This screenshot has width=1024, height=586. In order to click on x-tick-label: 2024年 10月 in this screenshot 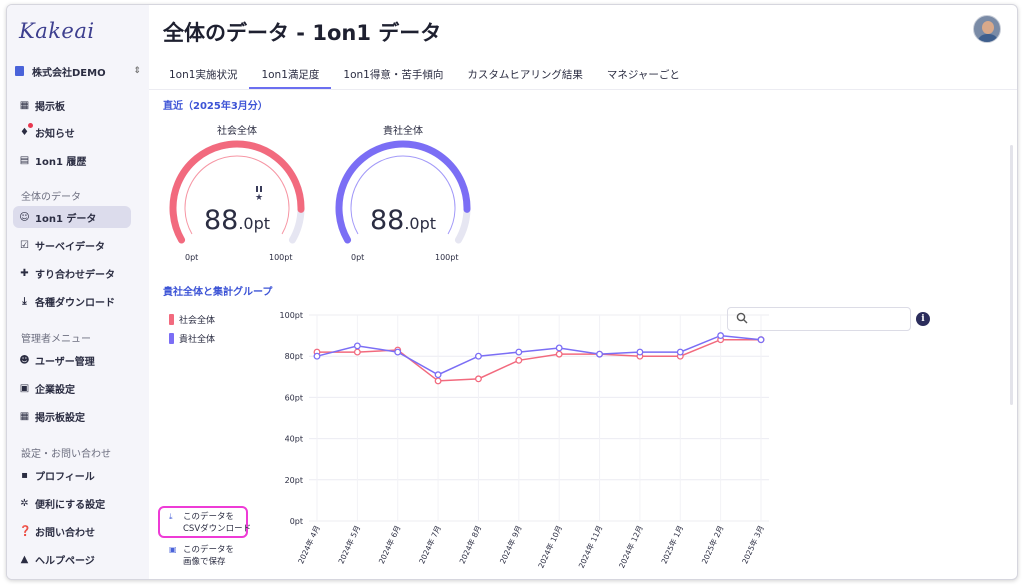, I will do `click(549, 547)`.